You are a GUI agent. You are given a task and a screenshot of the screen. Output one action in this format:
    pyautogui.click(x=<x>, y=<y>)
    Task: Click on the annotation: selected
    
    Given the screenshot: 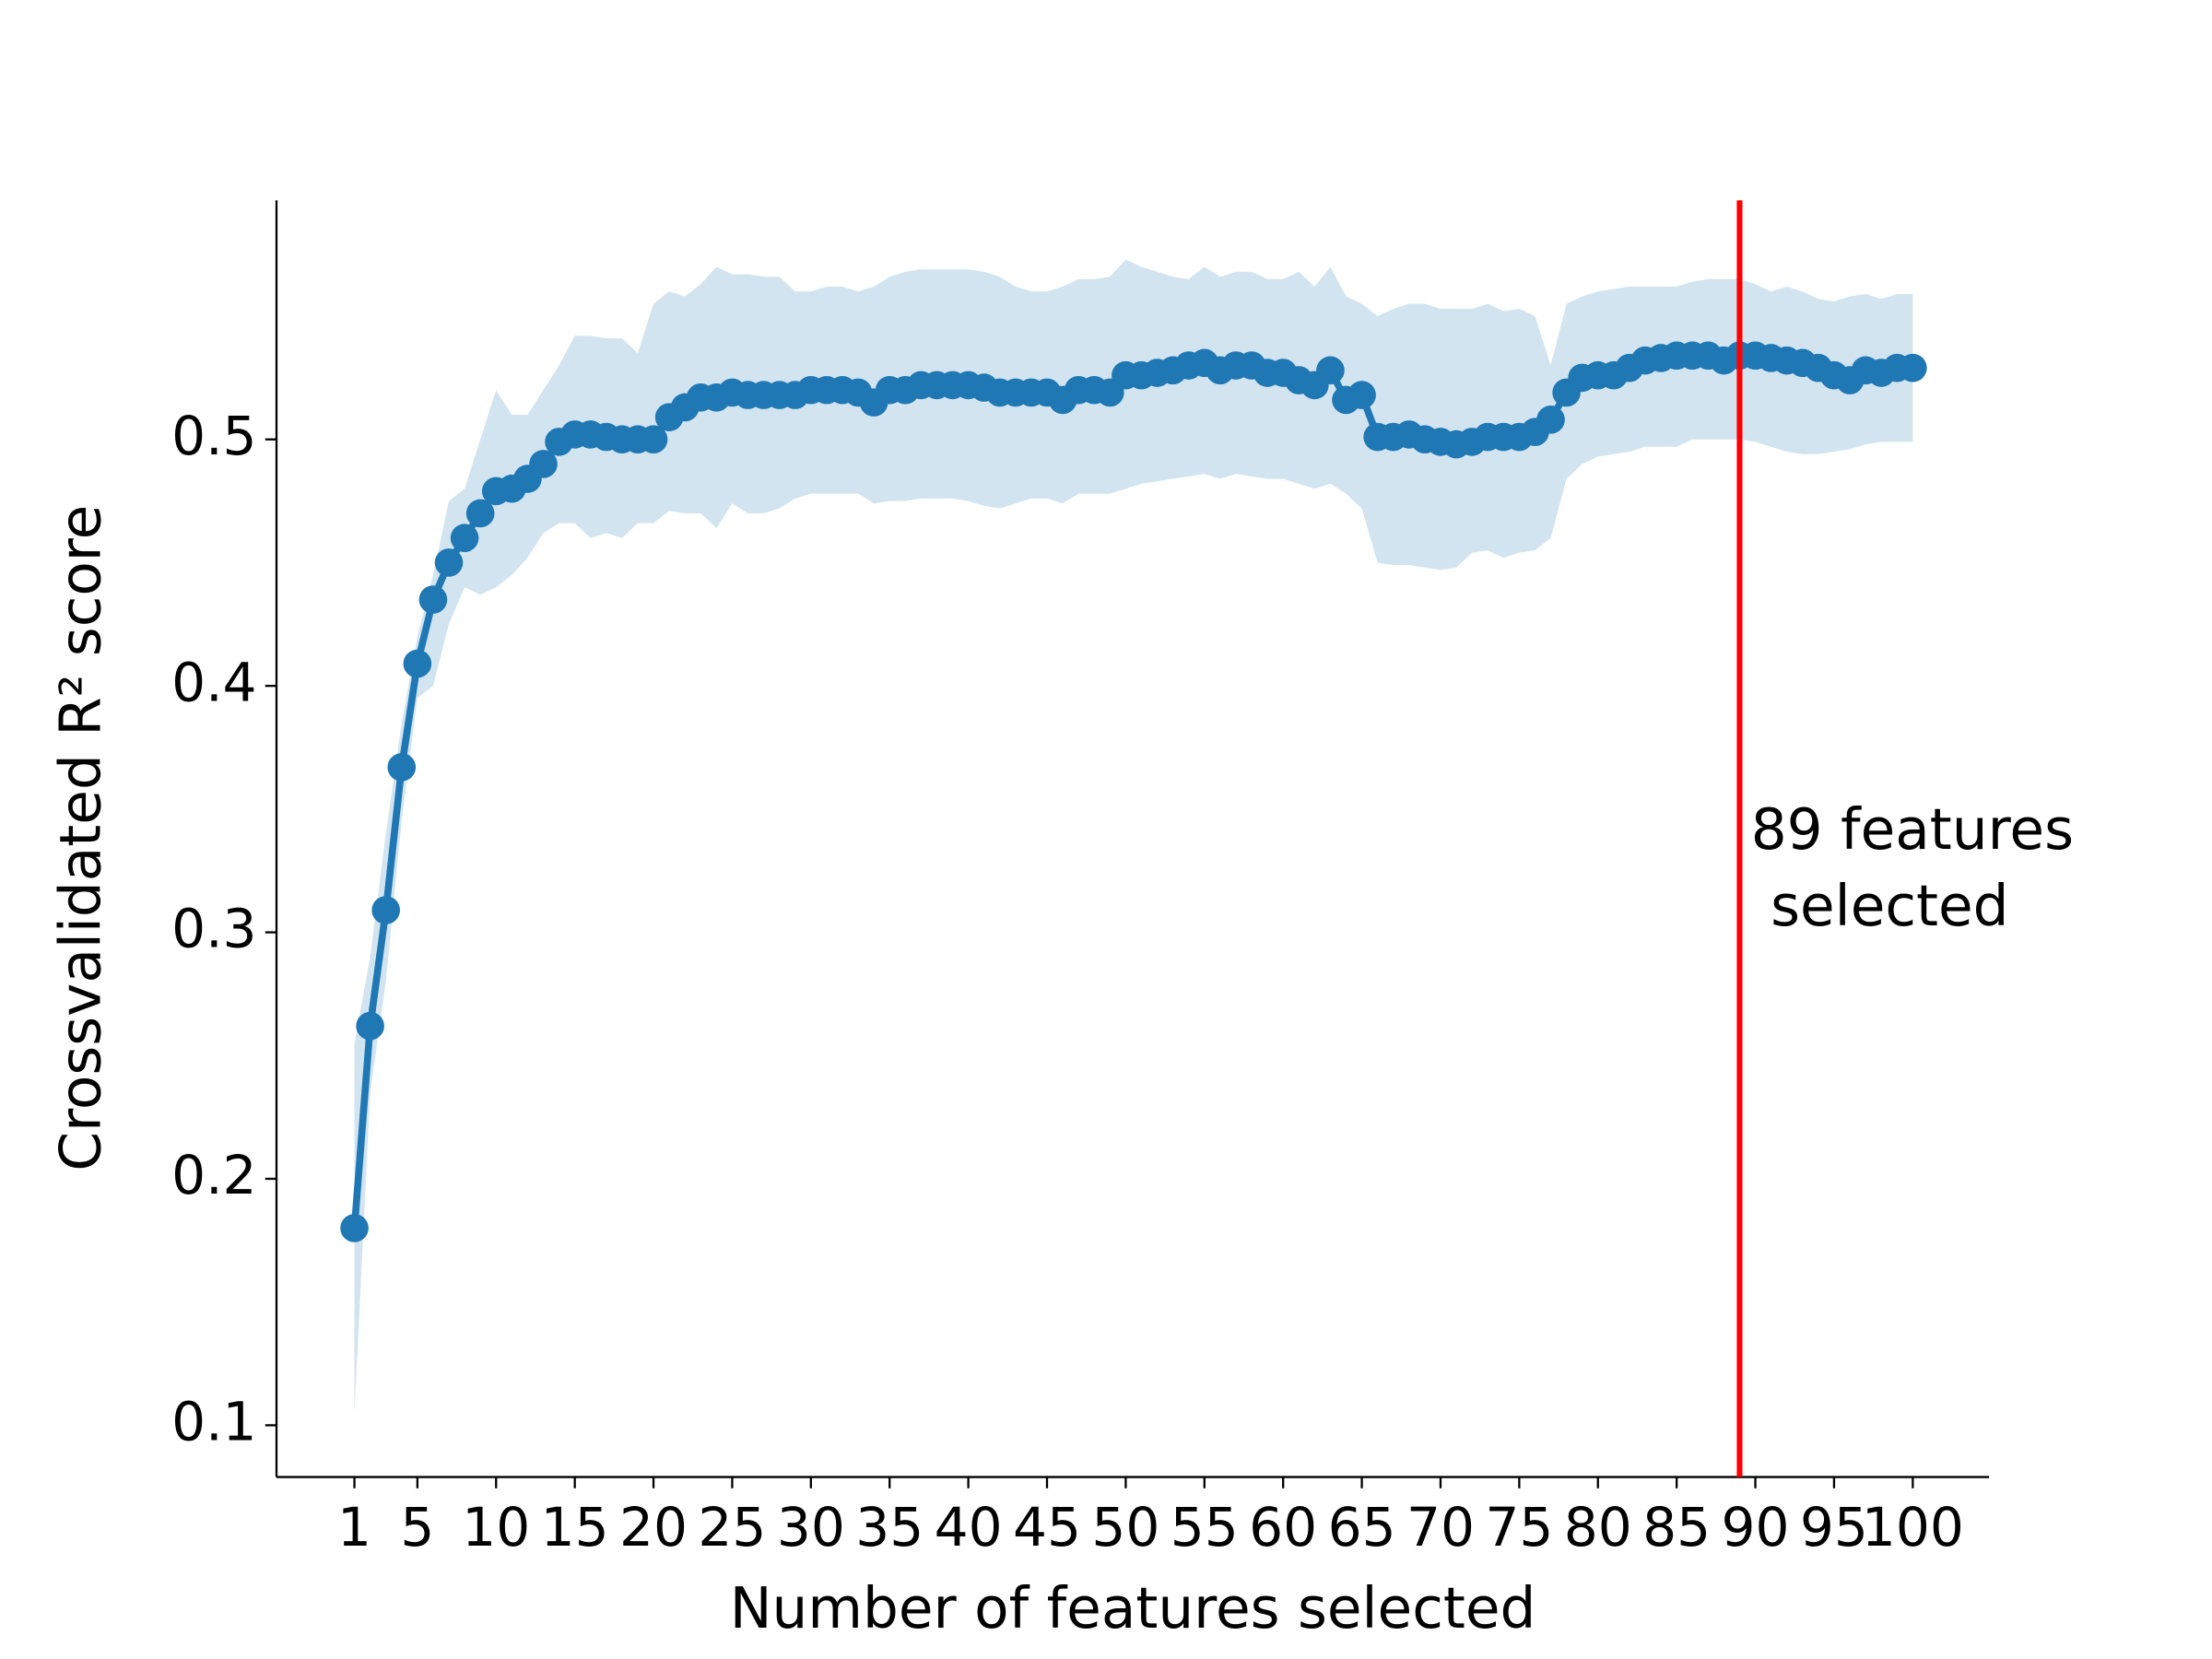 What is the action you would take?
    pyautogui.click(x=1889, y=906)
    